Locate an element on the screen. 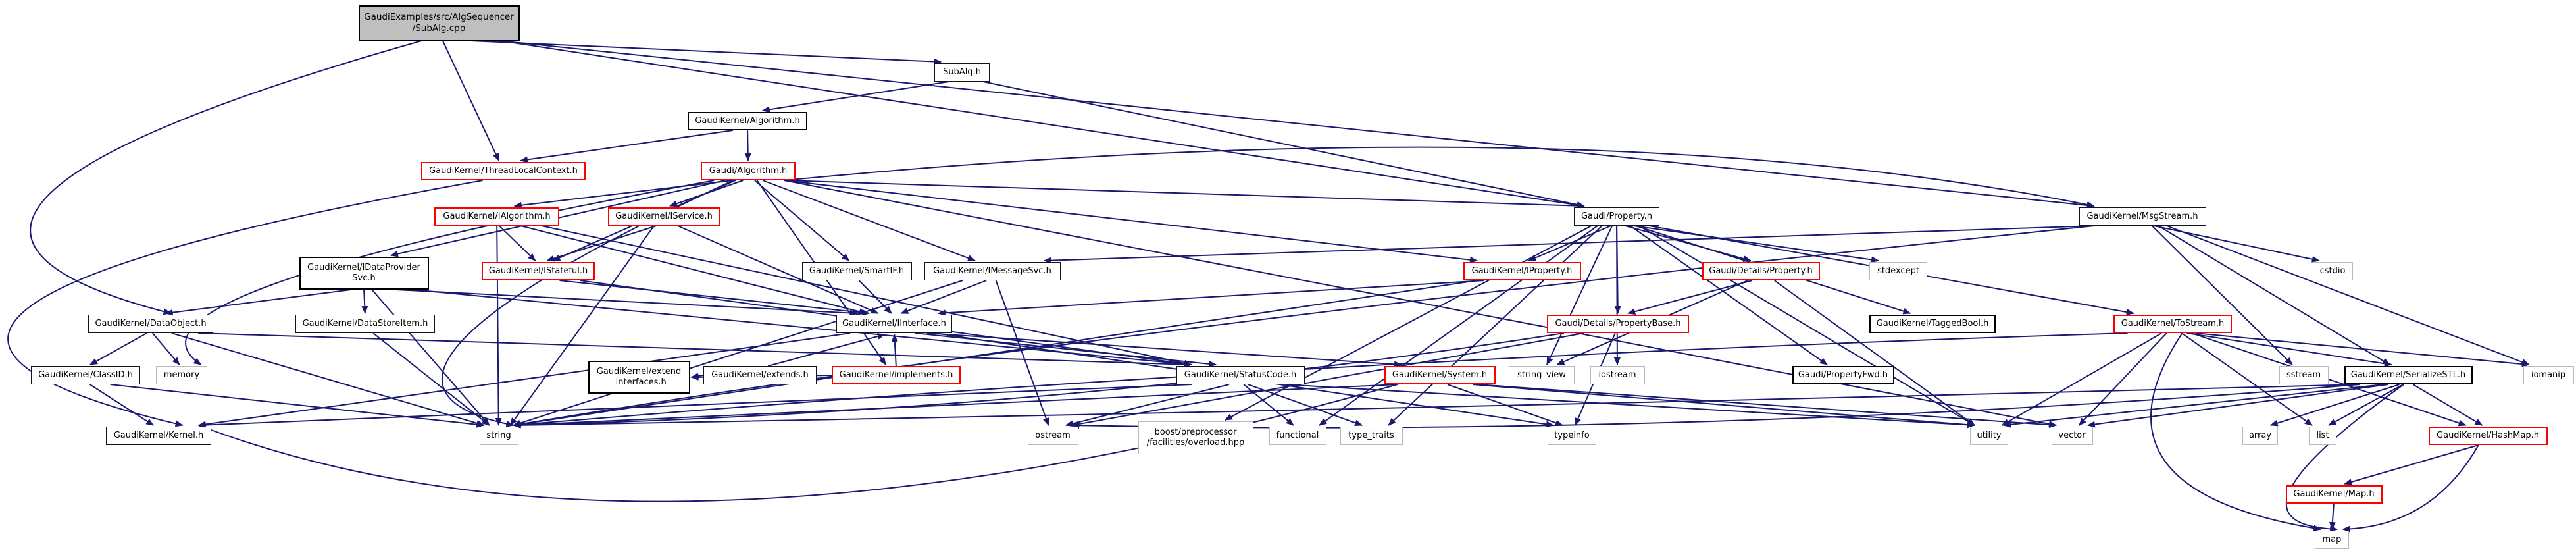 The height and width of the screenshot is (555, 2576). include-edge-serializestl-to-hashmap is located at coordinates (2447, 405).